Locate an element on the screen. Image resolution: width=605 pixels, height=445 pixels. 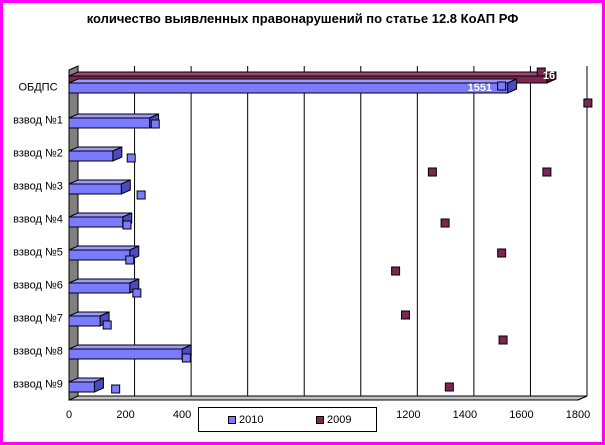
x-tick-label: 1400 is located at coordinates (465, 415).